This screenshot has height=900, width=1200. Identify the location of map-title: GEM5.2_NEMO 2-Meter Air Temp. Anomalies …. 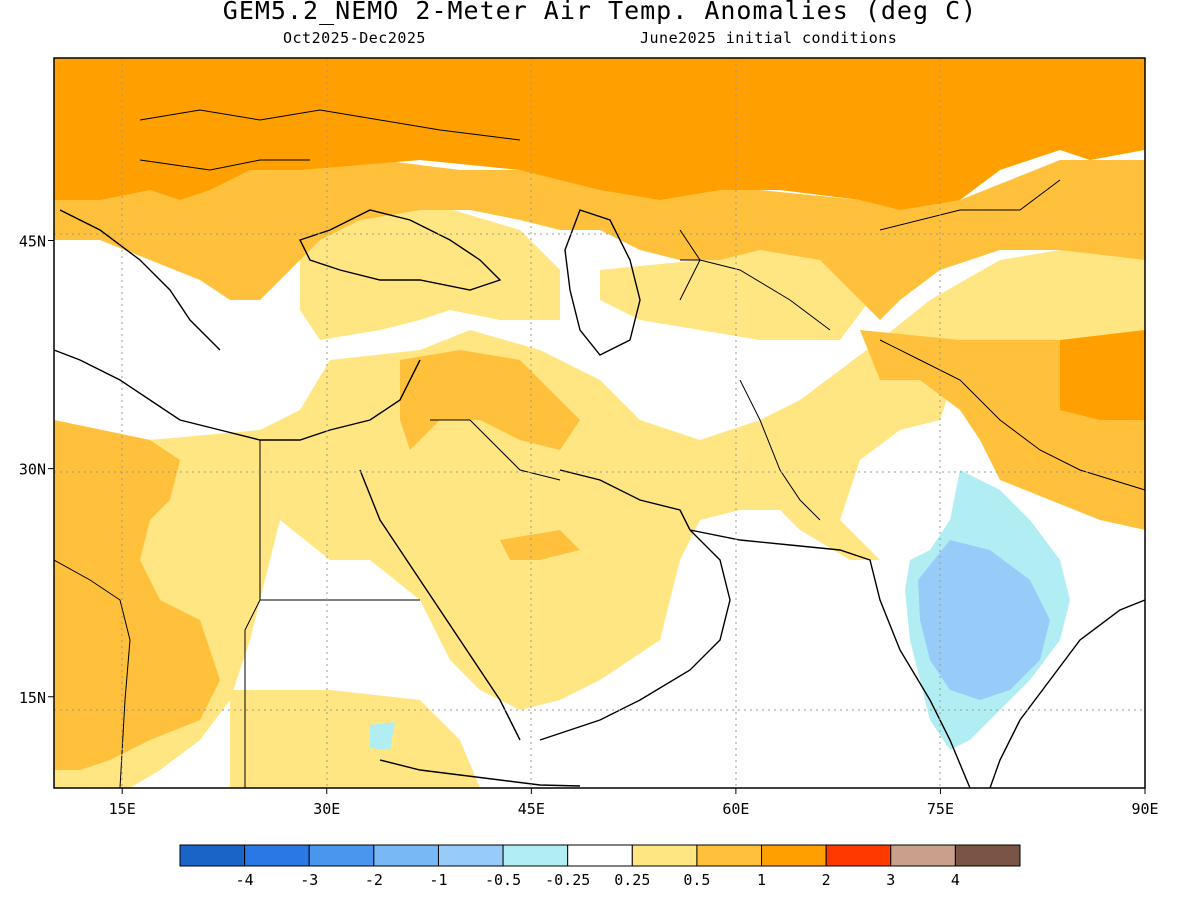
(600, 12).